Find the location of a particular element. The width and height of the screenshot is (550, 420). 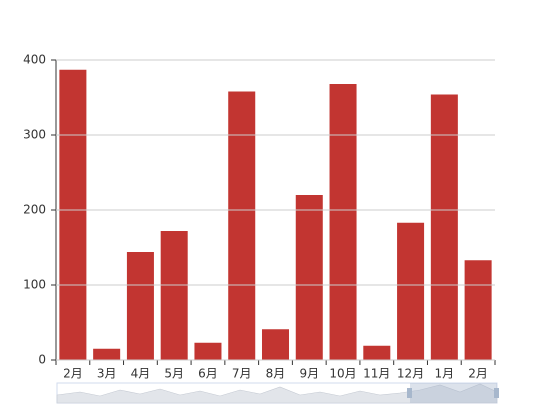

x-tick-label: 9月 is located at coordinates (309, 374).